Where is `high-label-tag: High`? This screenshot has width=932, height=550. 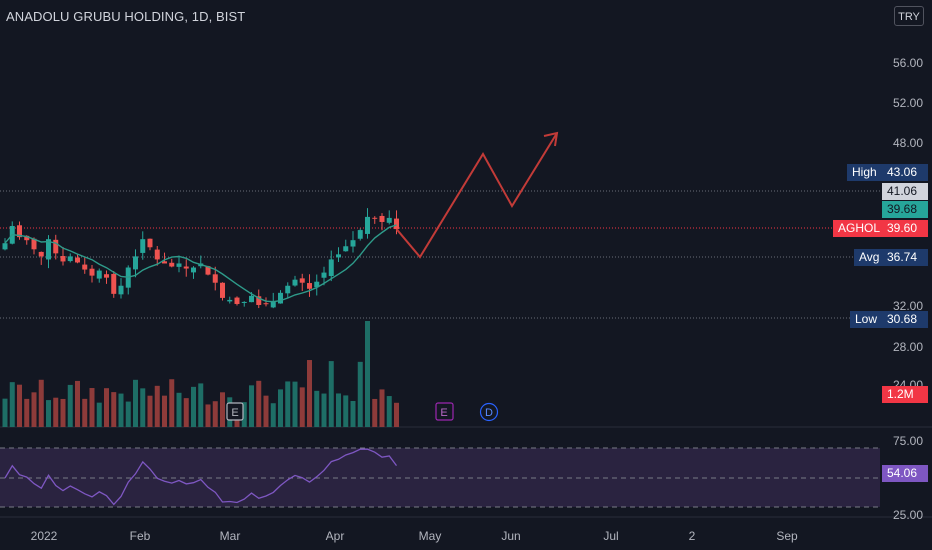
high-label-tag: High is located at coordinates (864, 172).